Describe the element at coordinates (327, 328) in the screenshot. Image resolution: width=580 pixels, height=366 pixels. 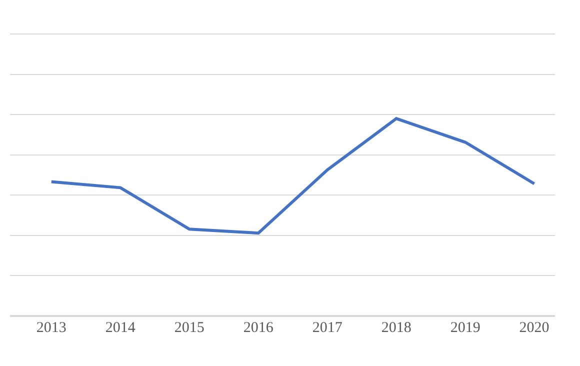
I see `x-tick-label: 2017` at that location.